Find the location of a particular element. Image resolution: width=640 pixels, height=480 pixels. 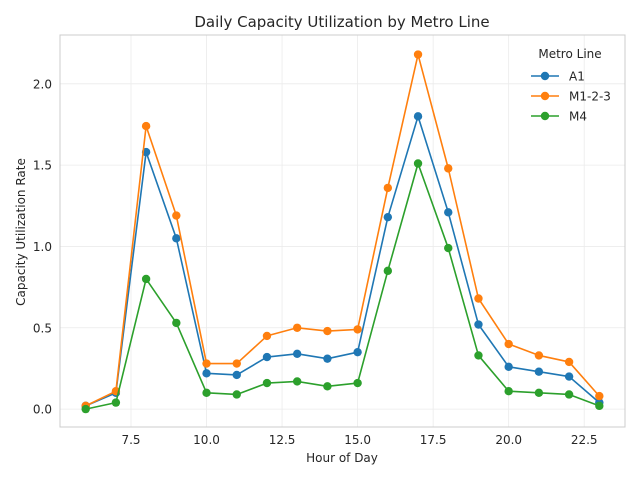

y-tick-label: 1.5 is located at coordinates (42, 166).